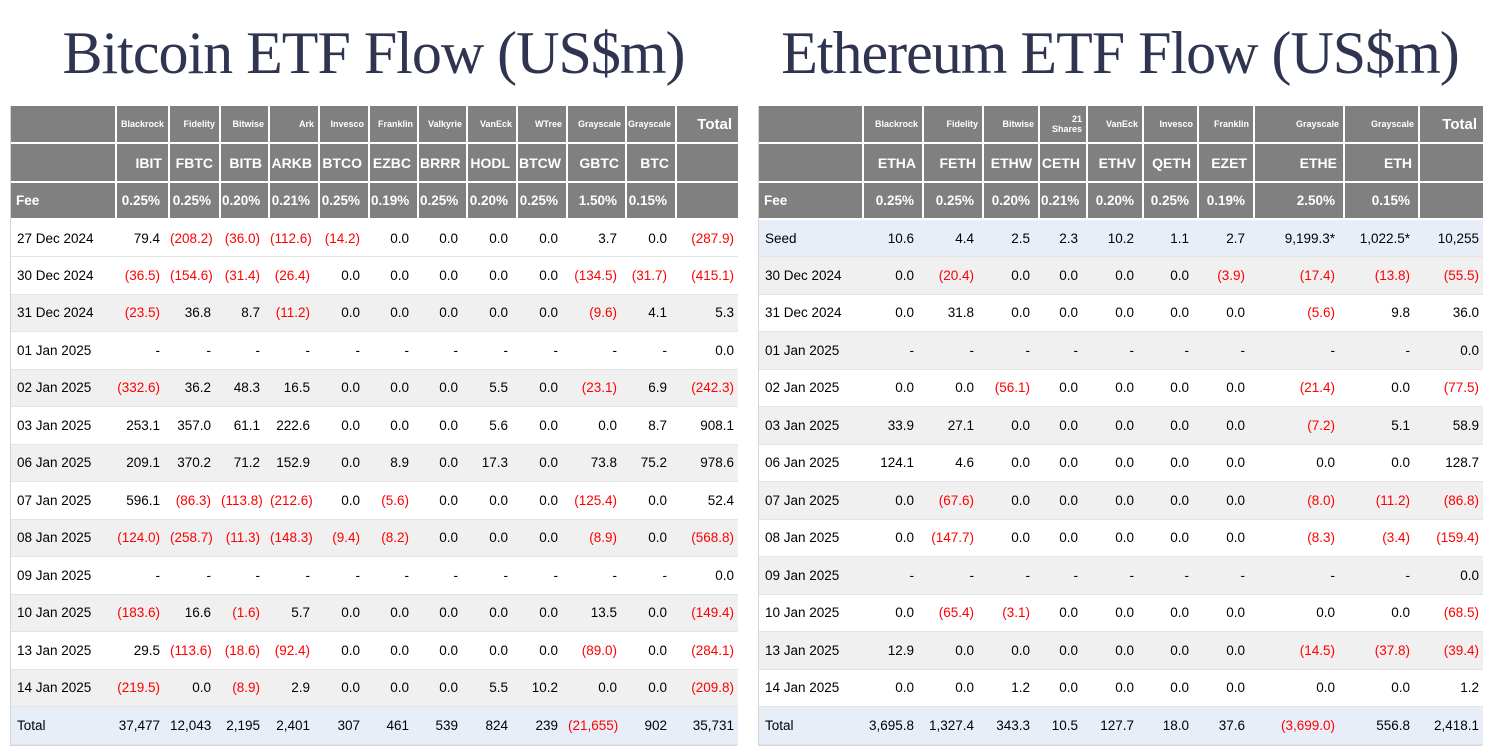  Describe the element at coordinates (811, 613) in the screenshot. I see `row-label-cell: 10 Jan 2025` at that location.